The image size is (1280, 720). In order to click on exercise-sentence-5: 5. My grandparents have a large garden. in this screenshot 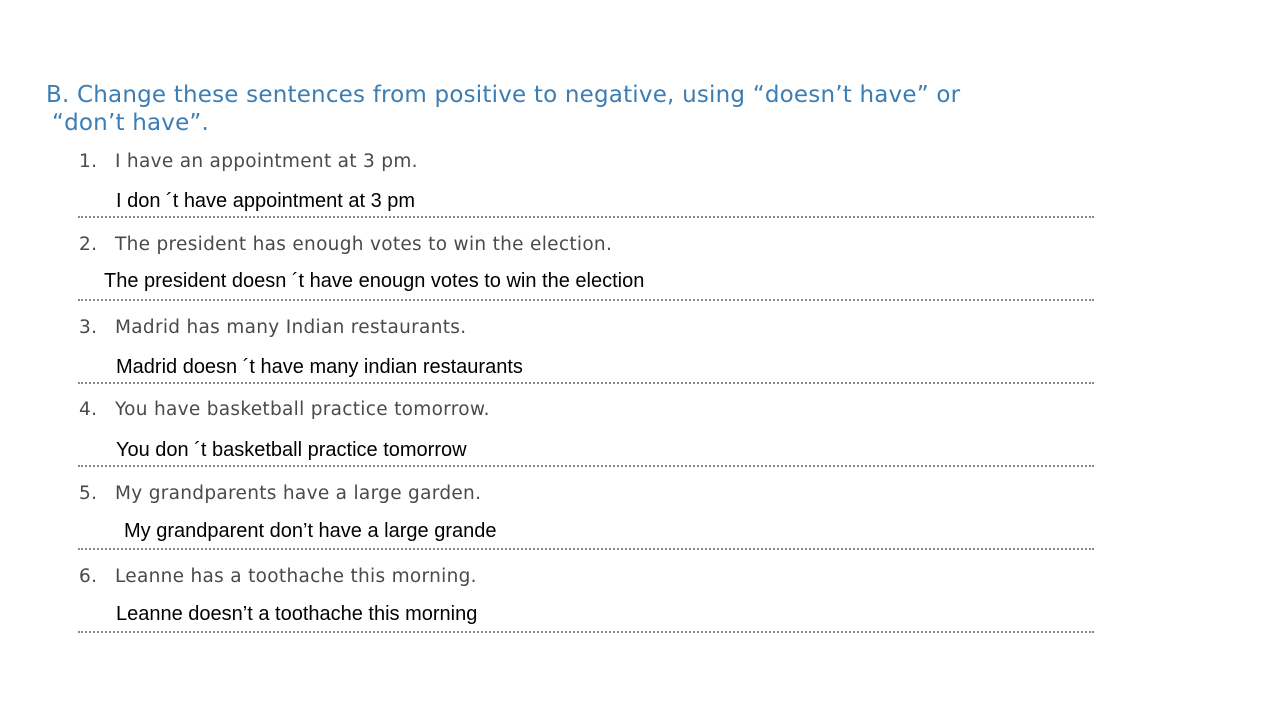, I will do `click(280, 493)`.